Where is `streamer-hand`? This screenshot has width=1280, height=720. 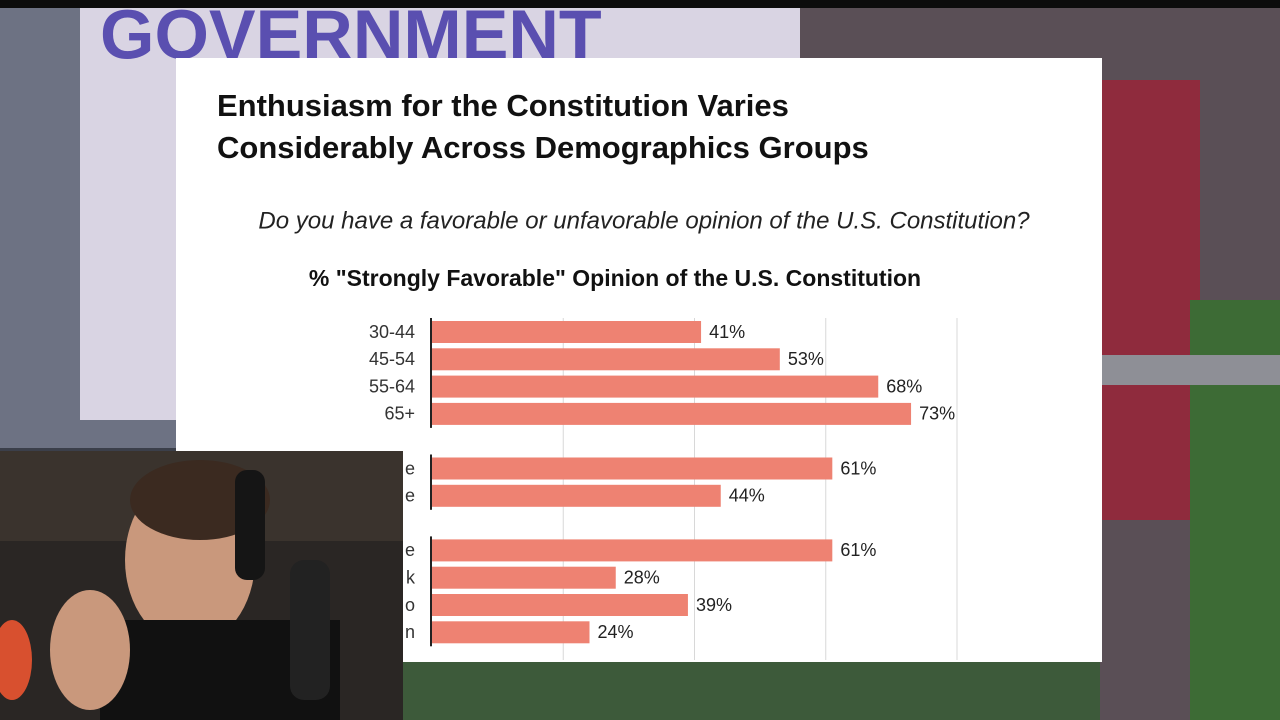
streamer-hand is located at coordinates (90, 650).